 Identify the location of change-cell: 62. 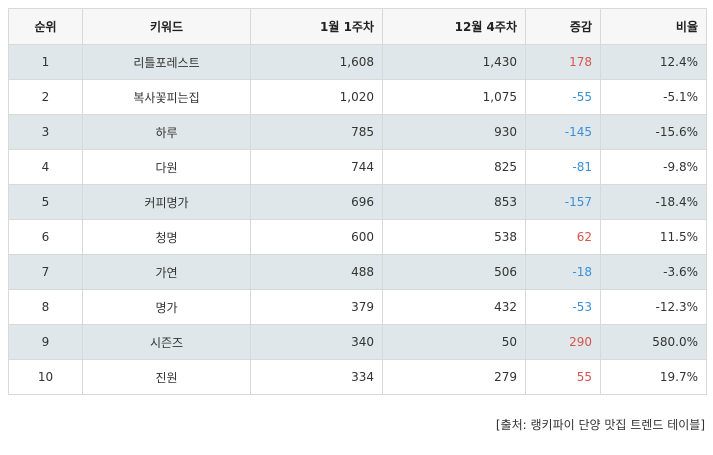
(563, 237).